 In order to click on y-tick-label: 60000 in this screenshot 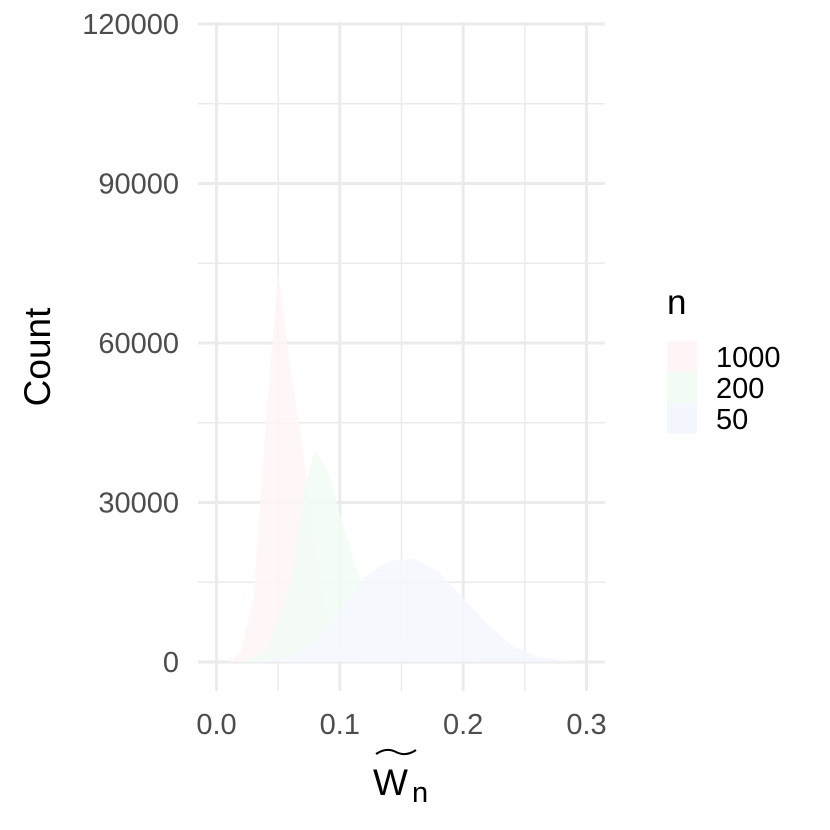, I will do `click(138, 344)`.